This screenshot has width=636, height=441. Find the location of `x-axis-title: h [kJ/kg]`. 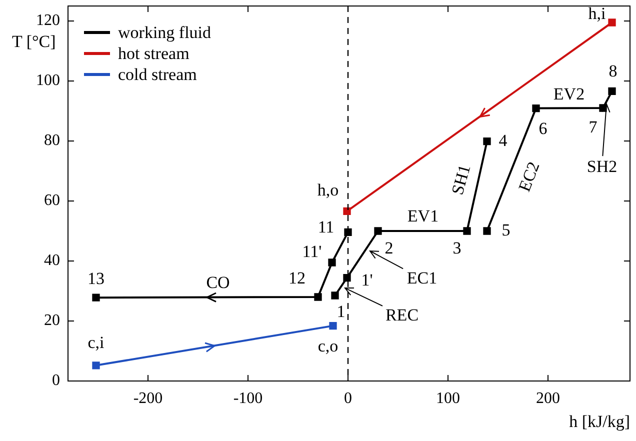

x-axis-title: h [kJ/kg] is located at coordinates (599, 422).